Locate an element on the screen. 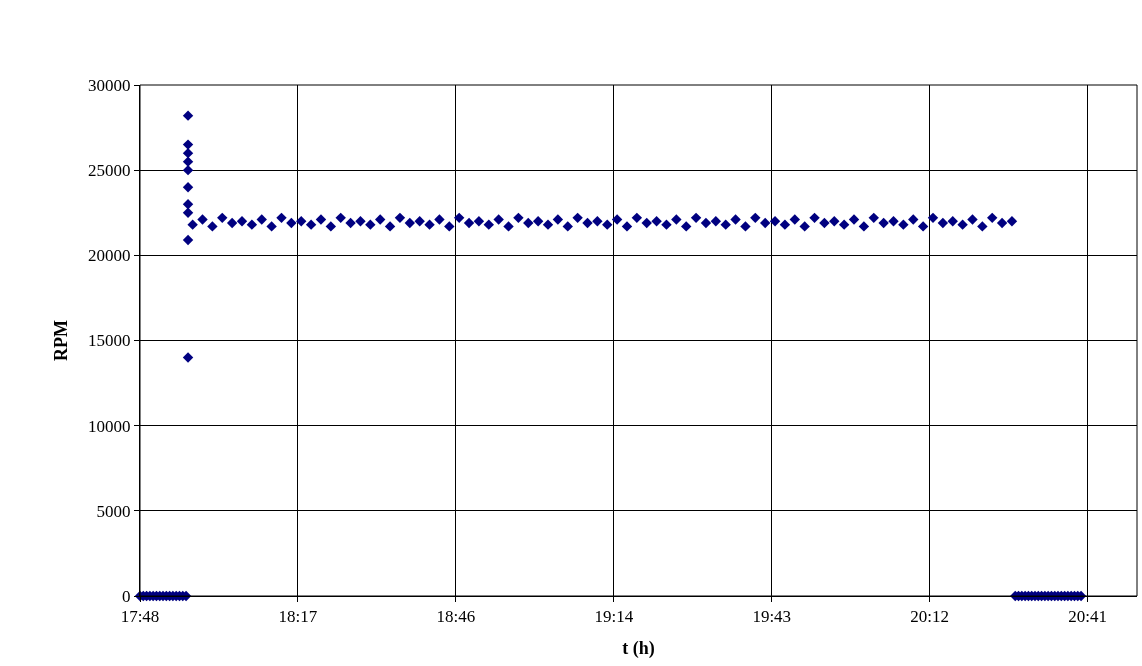 The height and width of the screenshot is (666, 1142). x-tick-label: 19:14 is located at coordinates (614, 617).